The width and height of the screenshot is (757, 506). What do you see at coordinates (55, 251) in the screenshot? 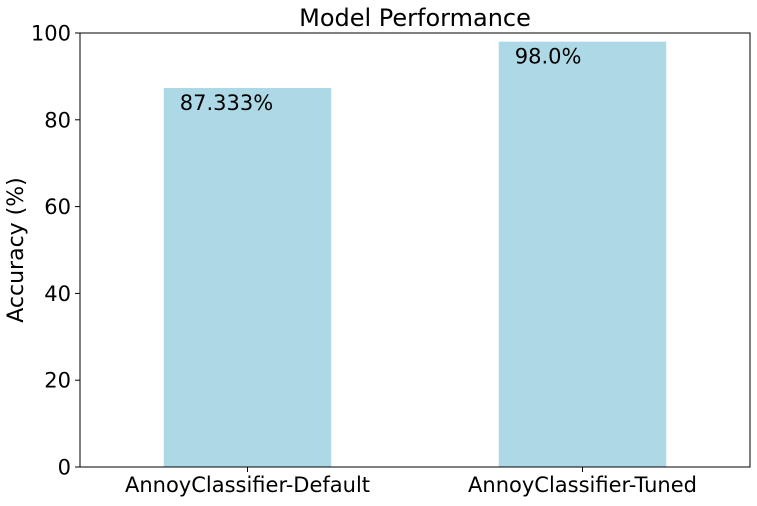
I see `y-axis-ticks: 0 20 40 60 80 100` at bounding box center [55, 251].